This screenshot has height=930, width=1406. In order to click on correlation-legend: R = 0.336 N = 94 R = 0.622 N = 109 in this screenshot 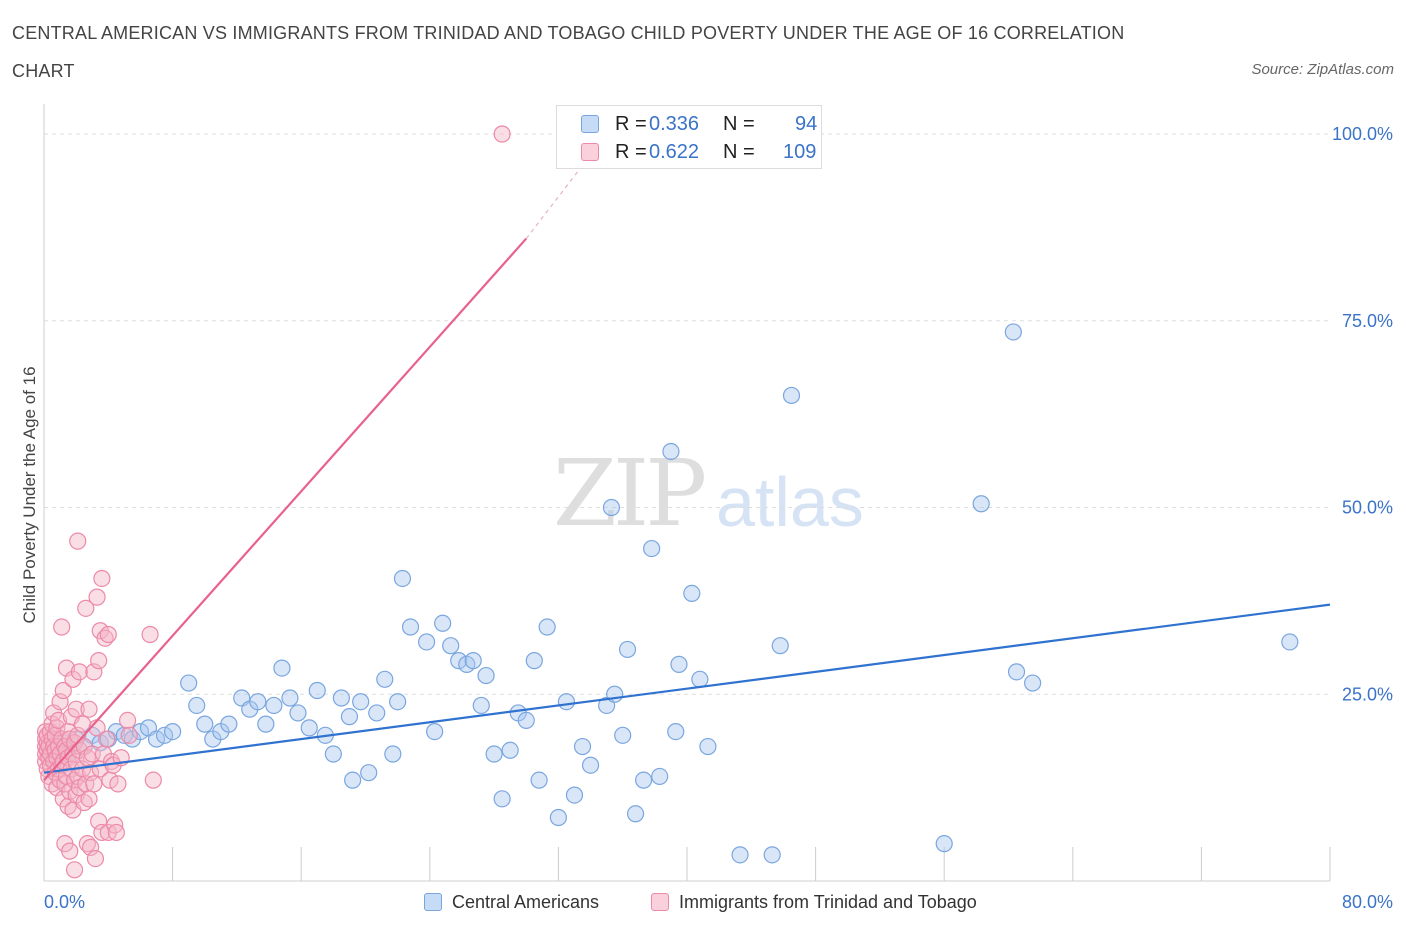, I will do `click(689, 137)`.